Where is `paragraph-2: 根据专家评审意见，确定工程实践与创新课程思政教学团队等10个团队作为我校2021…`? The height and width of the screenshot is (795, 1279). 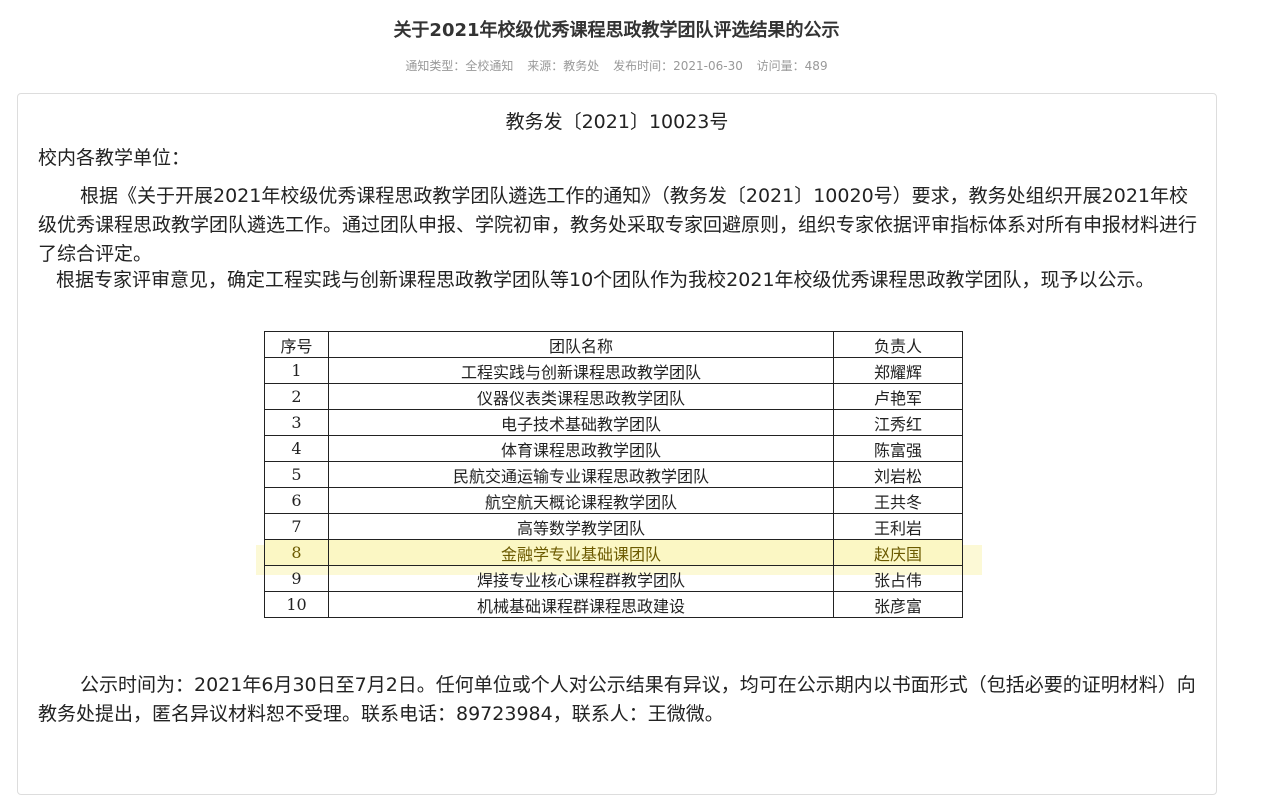
paragraph-2: 根据专家评审意见，确定工程实践与创新课程思政教学团队等10个团队作为我校2021… is located at coordinates (605, 280).